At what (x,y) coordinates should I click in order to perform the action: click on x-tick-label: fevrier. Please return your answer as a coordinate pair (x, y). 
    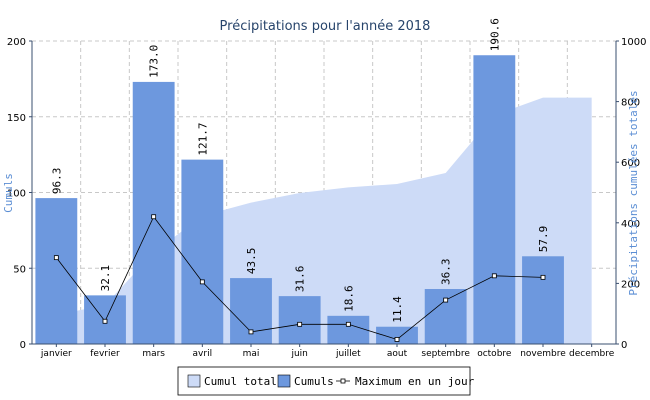
    Looking at the image, I should click on (105, 354).